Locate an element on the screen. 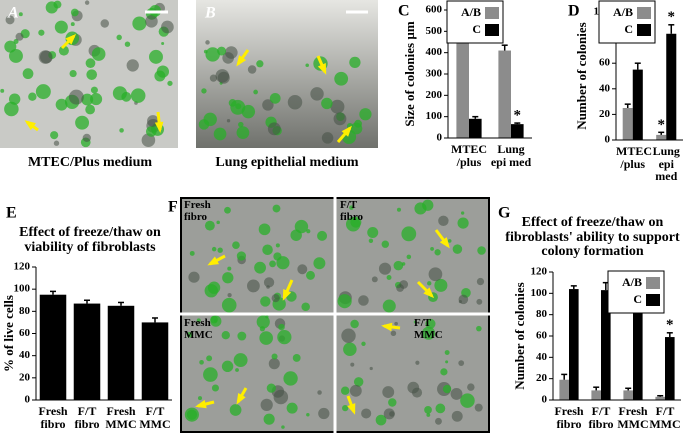 This screenshot has height=433, width=685. x-tick-label: MTEC /plus is located at coordinates (469, 155).